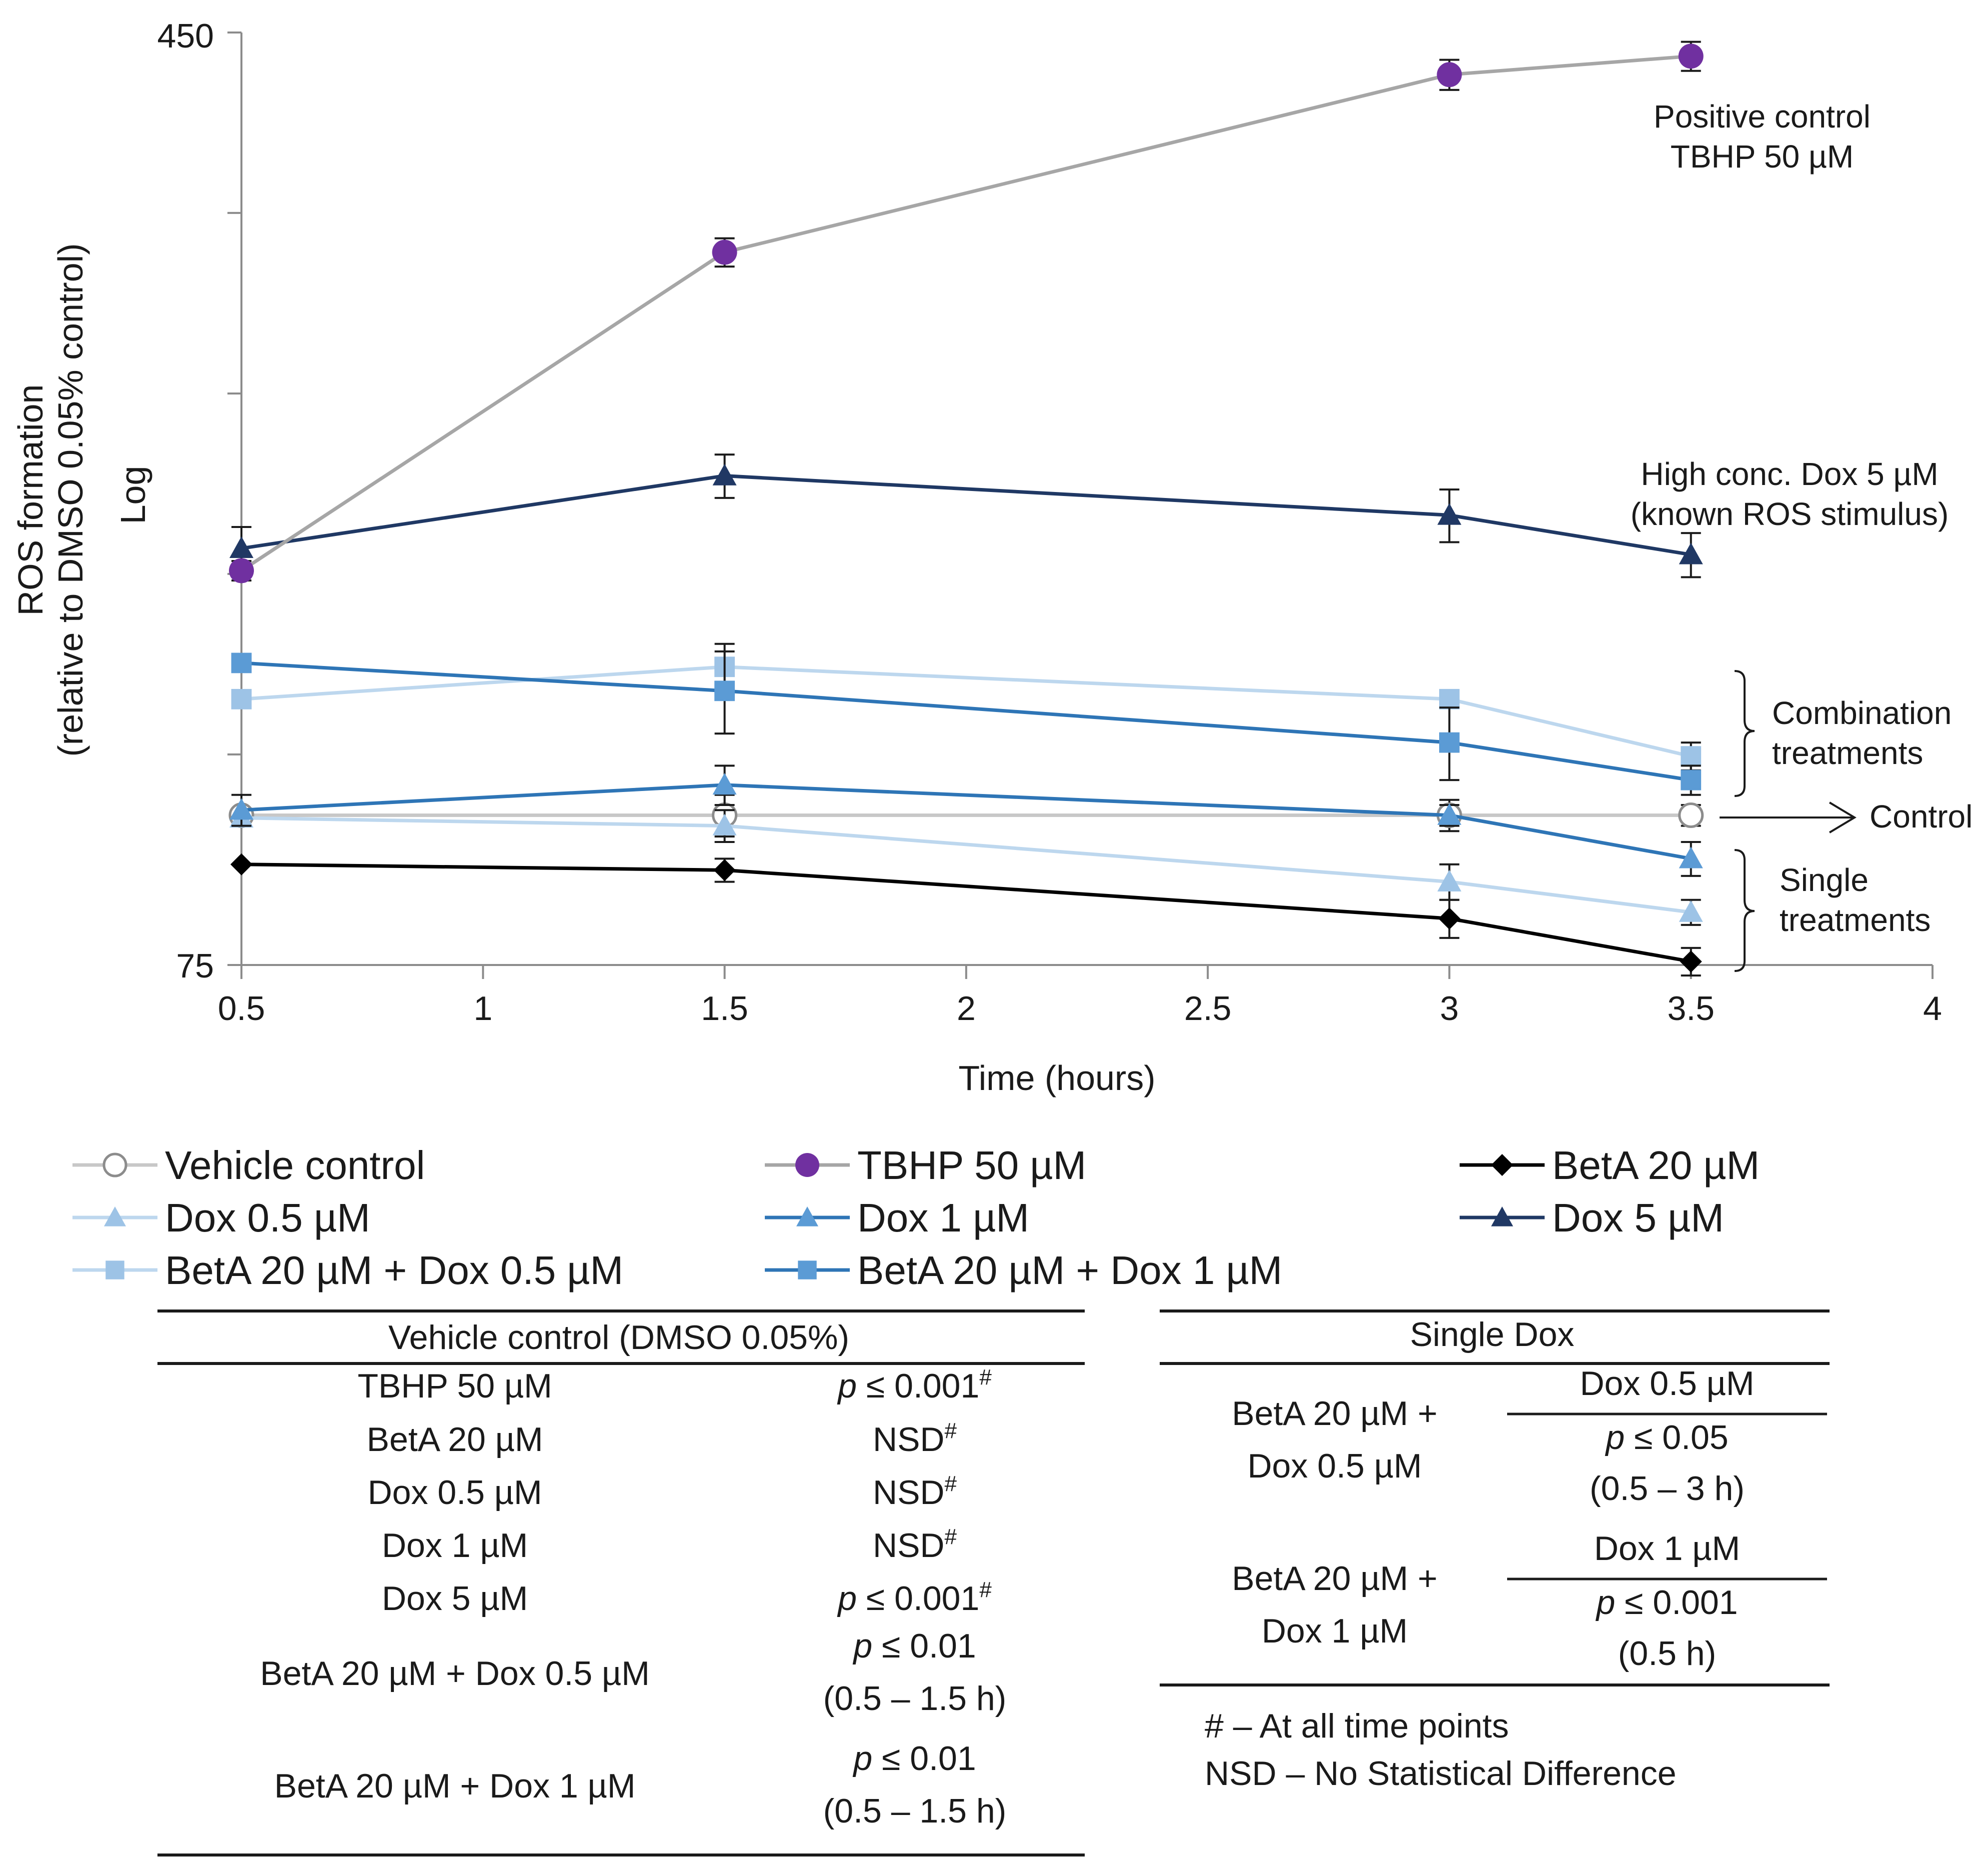 The width and height of the screenshot is (1988, 1872). I want to click on series-line-beta, so click(967, 913).